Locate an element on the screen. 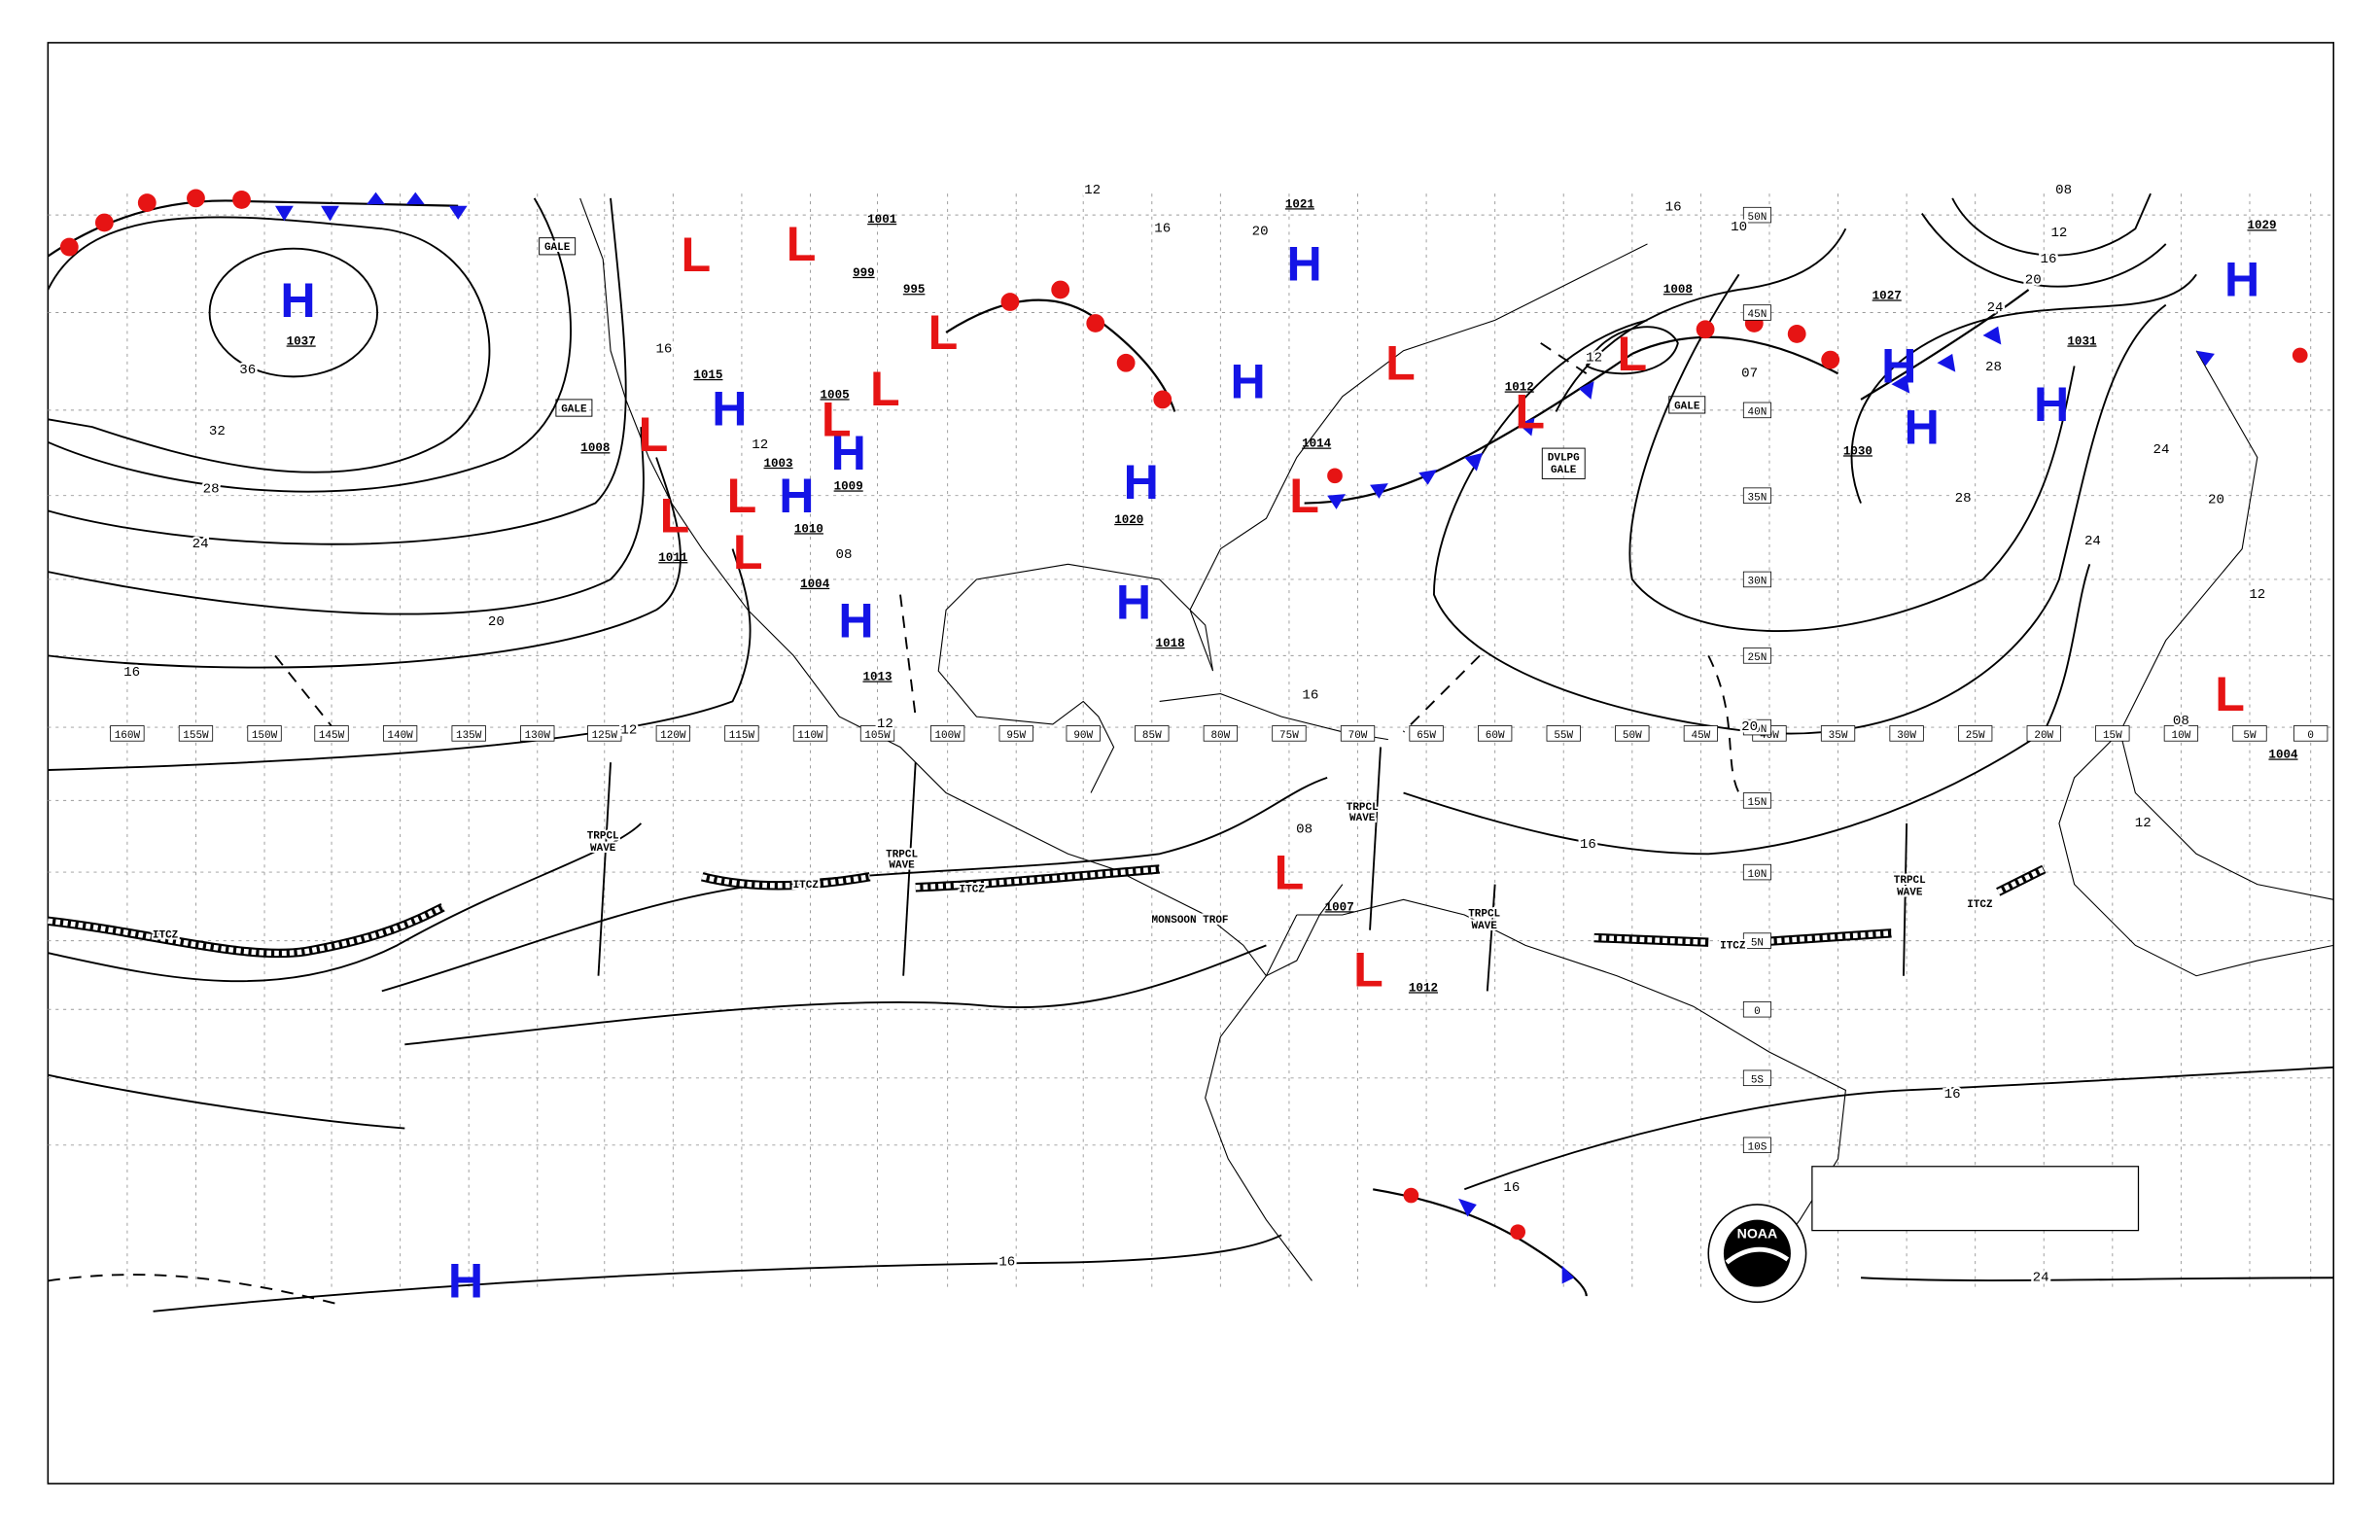 Image resolution: width=2380 pixels, height=1540 pixels. pressure-value: 1004 is located at coordinates (2283, 754).